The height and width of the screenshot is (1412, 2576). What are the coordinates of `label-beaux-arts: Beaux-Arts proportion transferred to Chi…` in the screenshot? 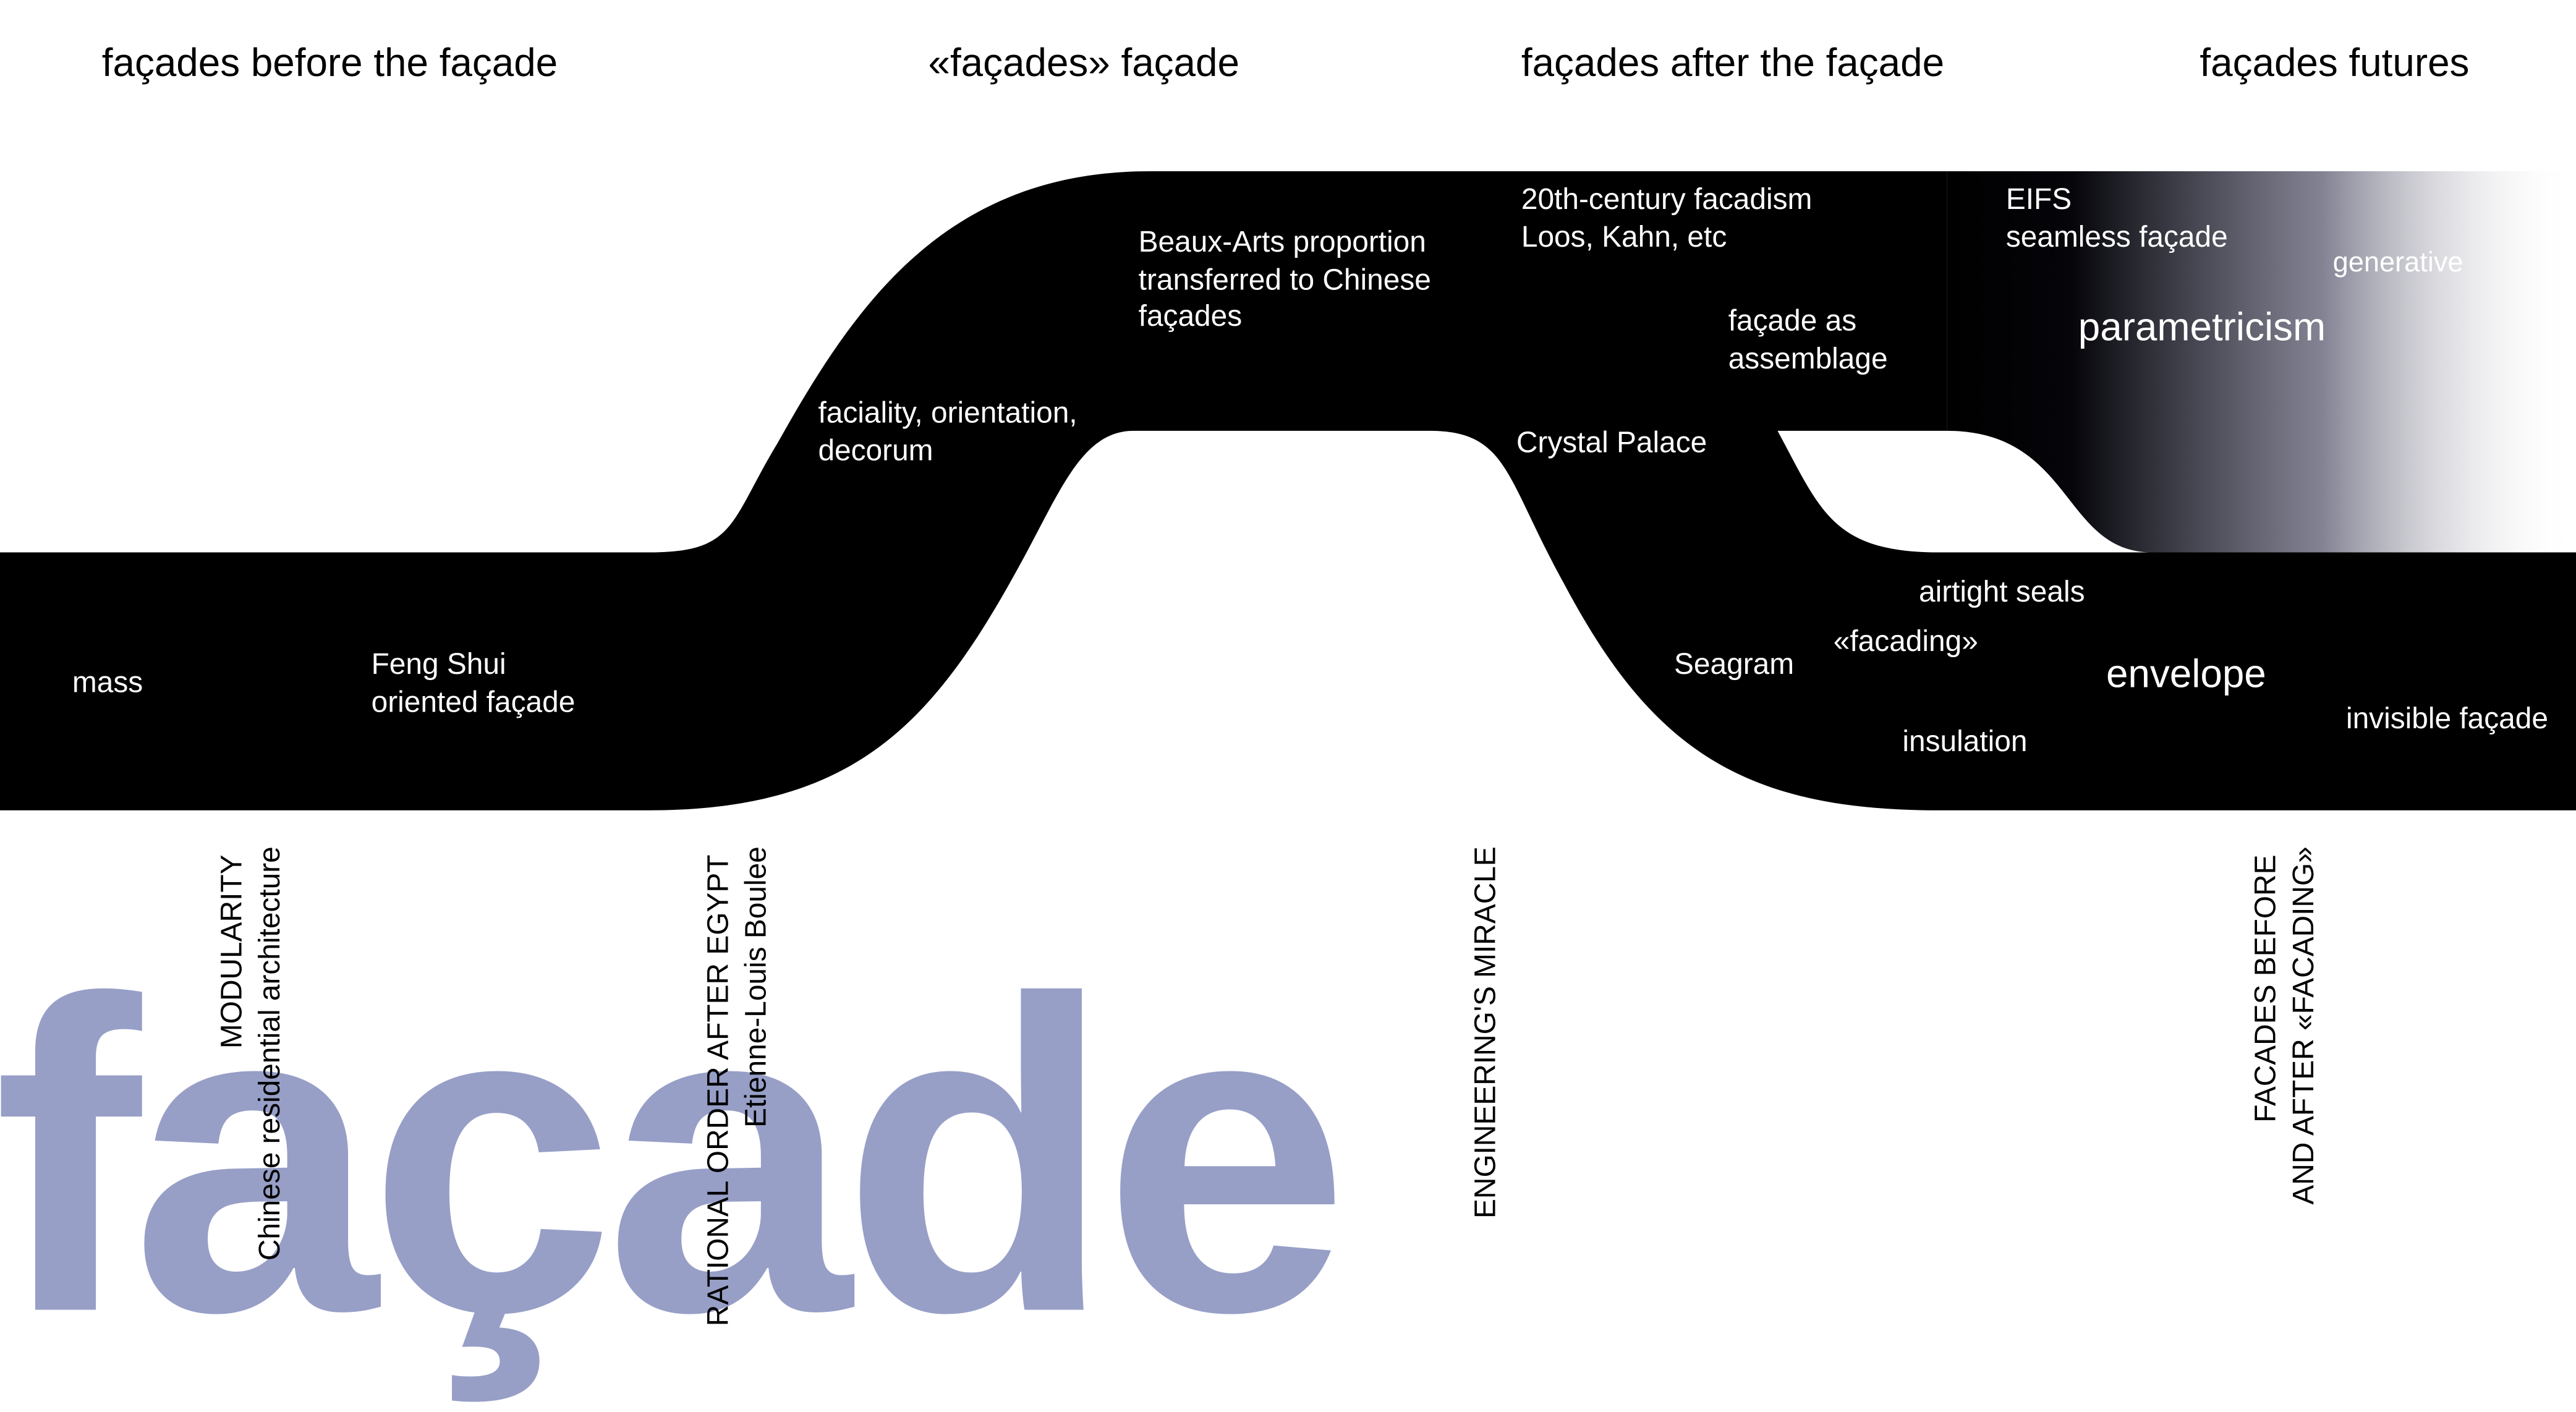 It's located at (1289, 279).